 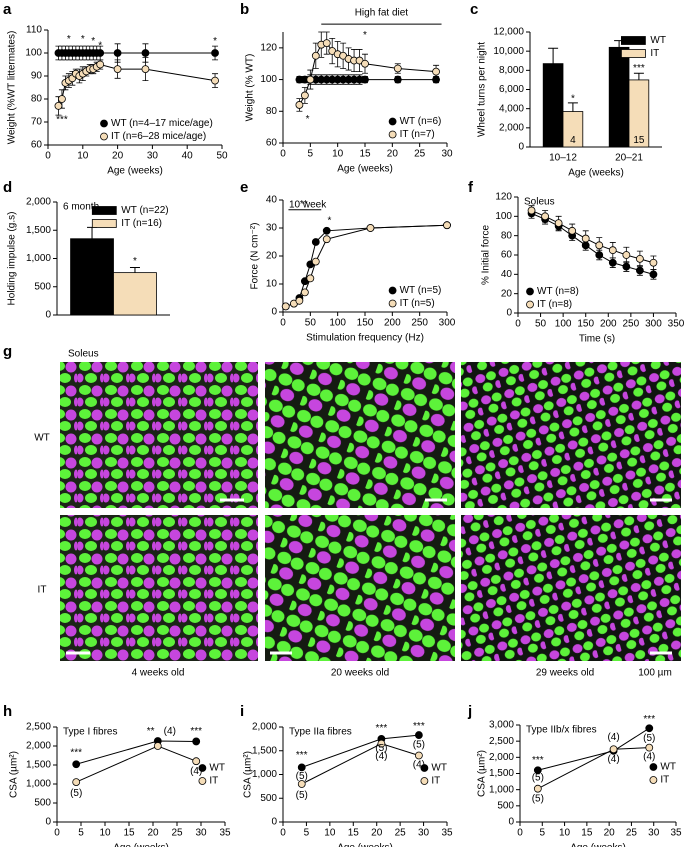 I want to click on y-tick-label: 120, so click(x=268, y=47).